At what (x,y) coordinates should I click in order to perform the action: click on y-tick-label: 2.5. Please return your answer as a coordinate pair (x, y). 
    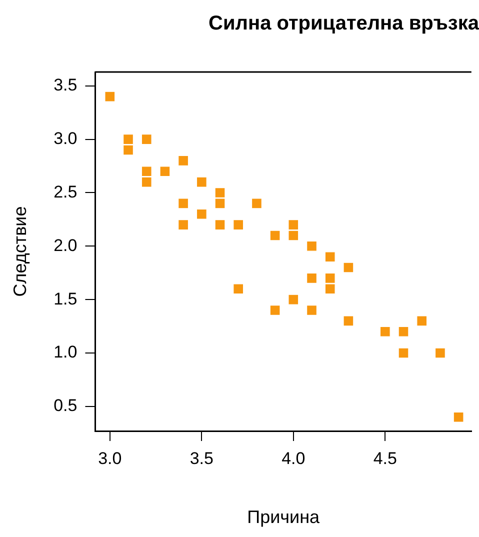
    Looking at the image, I should click on (66, 192).